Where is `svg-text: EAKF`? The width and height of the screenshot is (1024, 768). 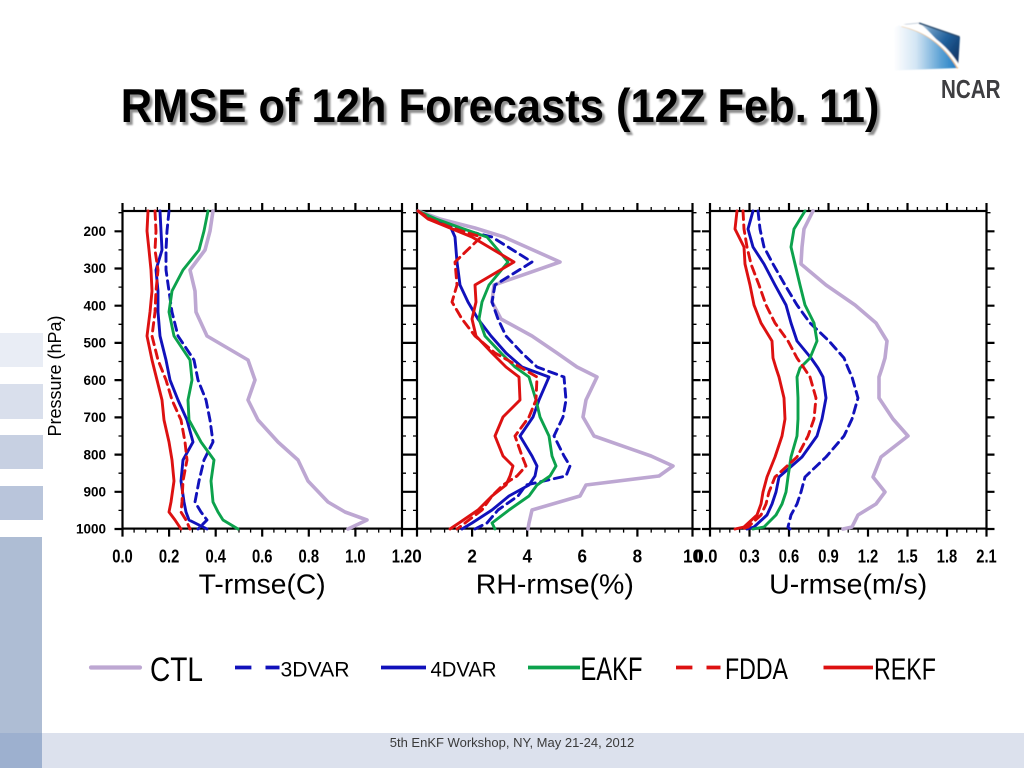
svg-text: EAKF is located at coordinates (612, 669).